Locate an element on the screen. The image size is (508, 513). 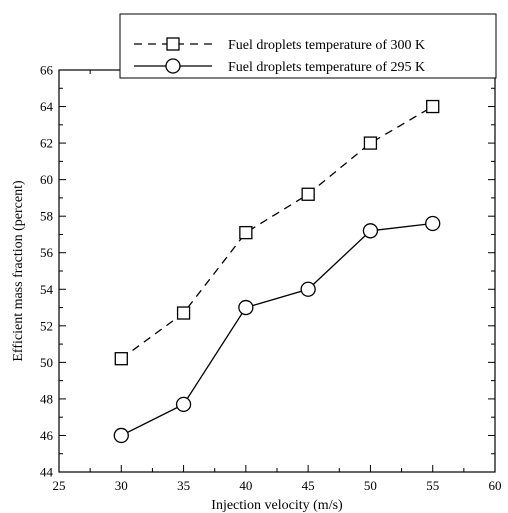
x-tick-label: 55 is located at coordinates (432, 485).